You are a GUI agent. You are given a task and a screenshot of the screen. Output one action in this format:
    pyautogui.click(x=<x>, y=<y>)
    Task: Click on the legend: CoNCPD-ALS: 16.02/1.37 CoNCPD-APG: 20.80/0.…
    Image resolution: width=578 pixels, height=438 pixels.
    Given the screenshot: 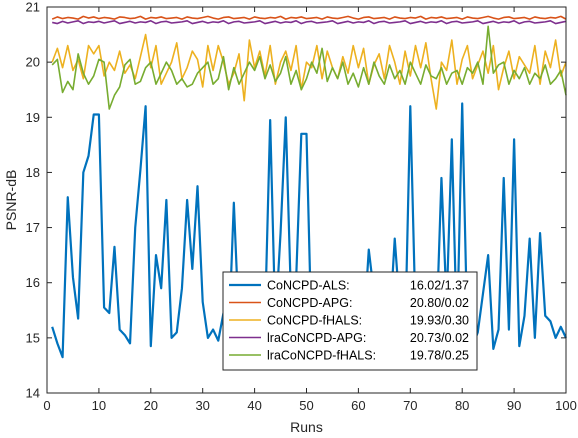 What is the action you would take?
    pyautogui.click(x=350, y=321)
    